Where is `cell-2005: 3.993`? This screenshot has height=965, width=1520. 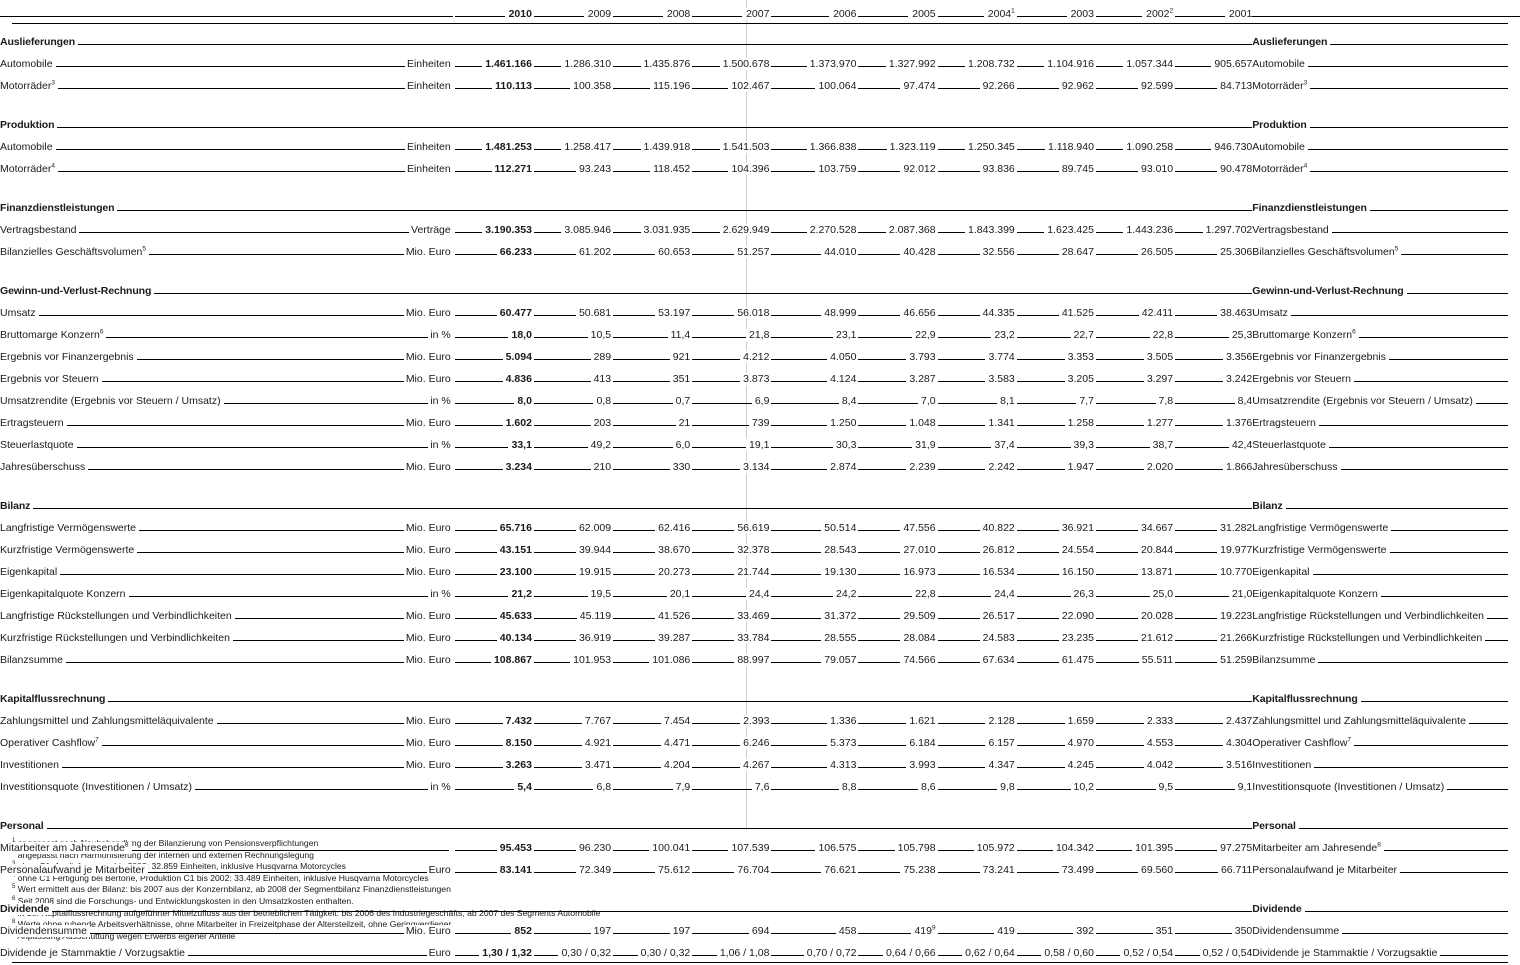
cell-2005: 3.993 is located at coordinates (896, 760).